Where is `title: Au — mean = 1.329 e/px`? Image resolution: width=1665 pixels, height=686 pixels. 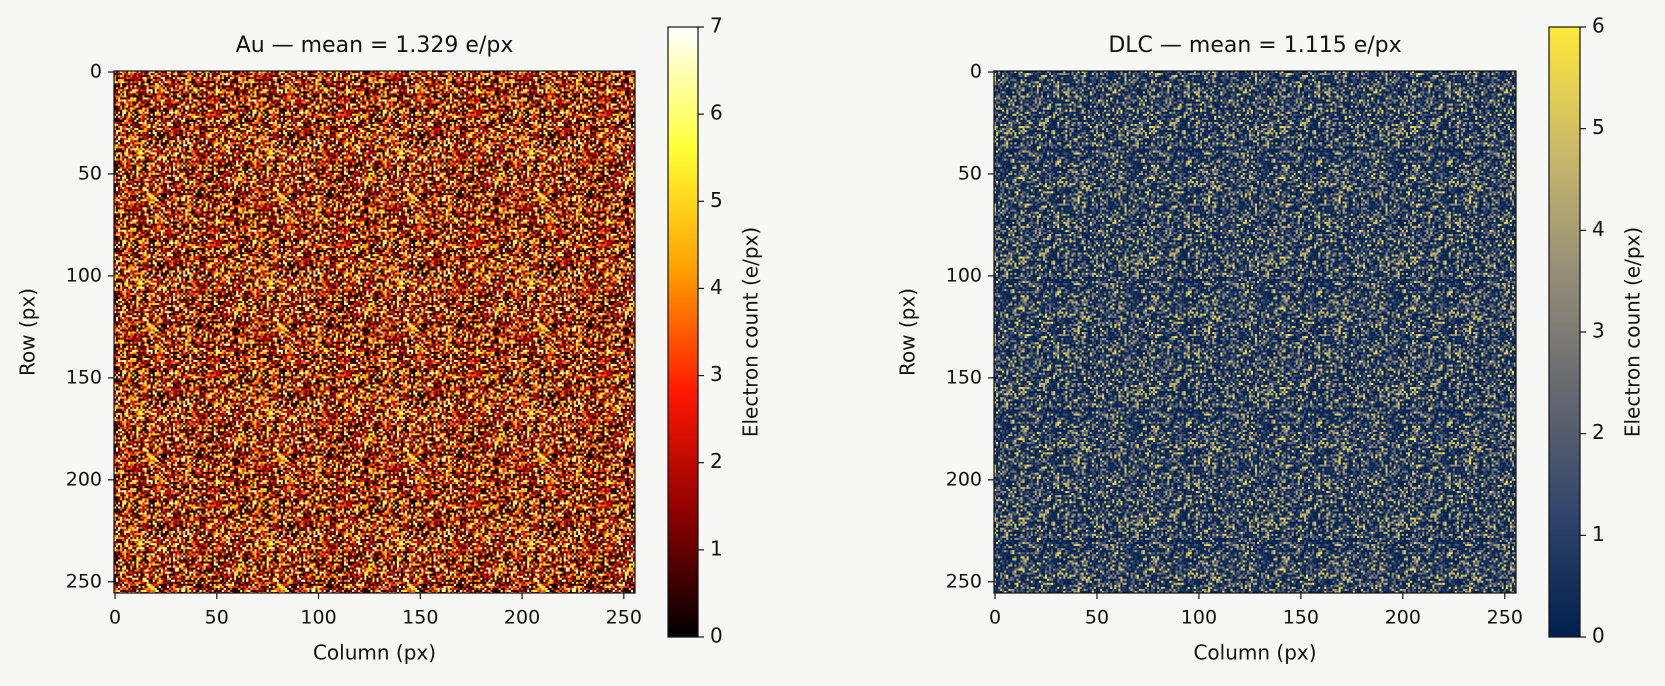 title: Au — mean = 1.329 e/px is located at coordinates (375, 45).